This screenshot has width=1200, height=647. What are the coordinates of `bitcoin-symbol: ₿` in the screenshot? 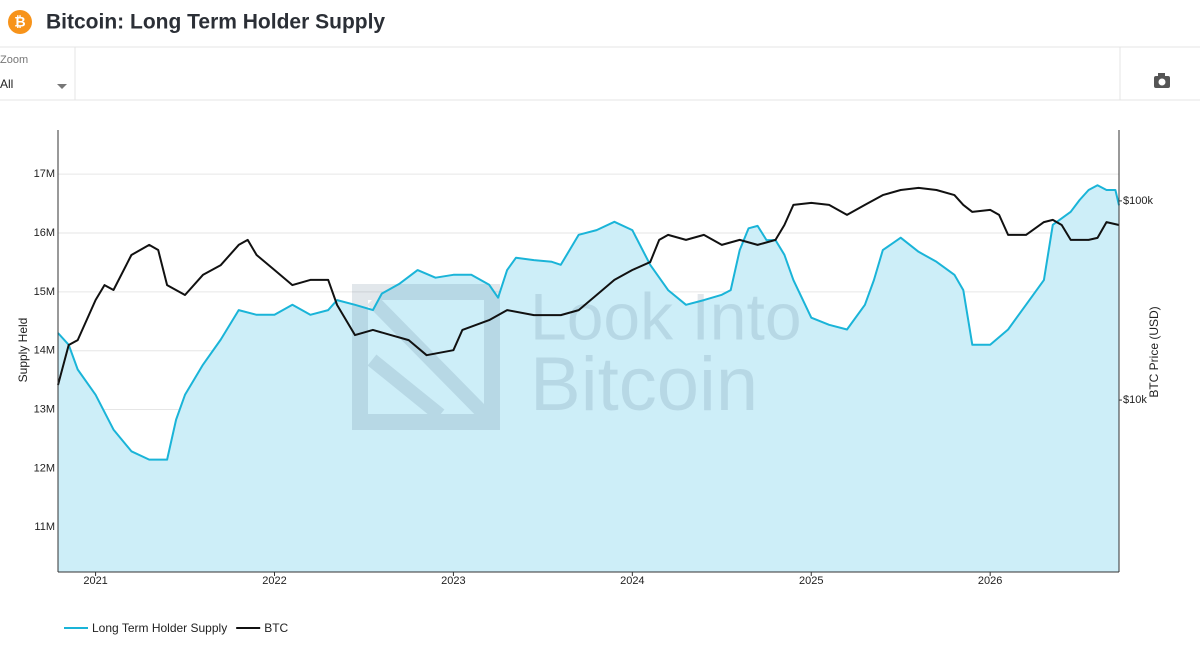 It's located at (19, 22).